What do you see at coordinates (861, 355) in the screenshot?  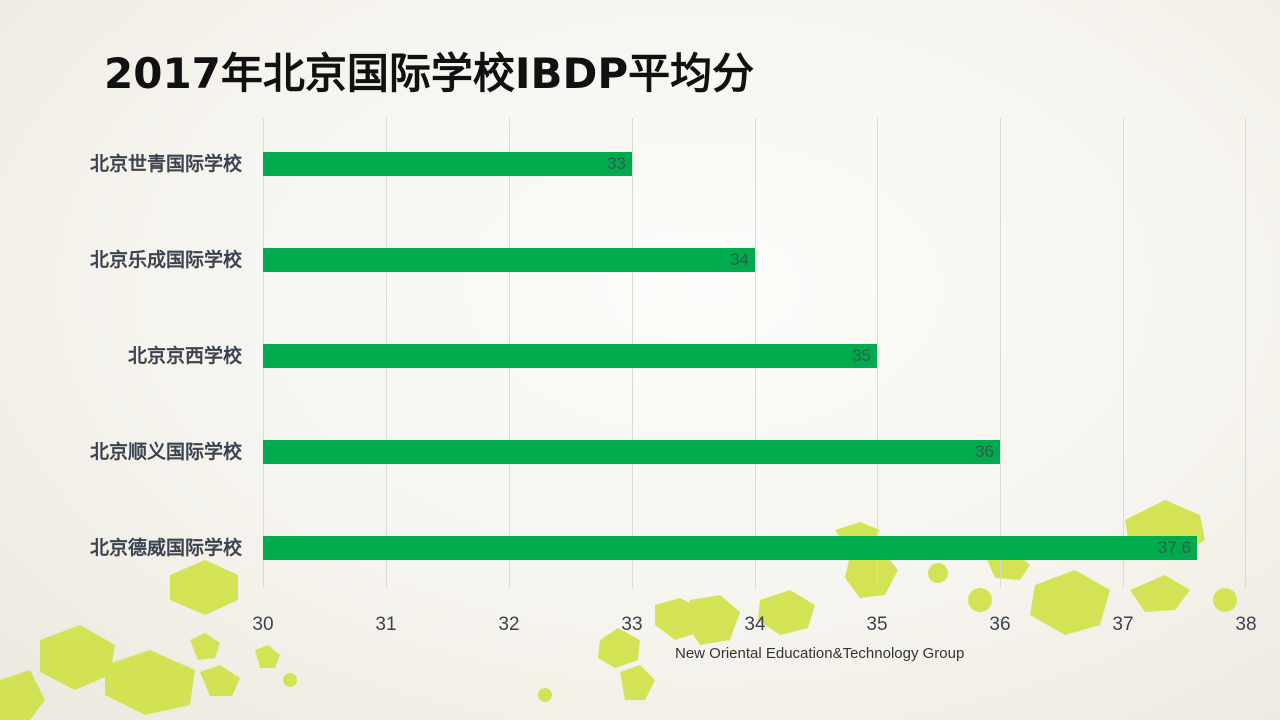 I see `bar-value-label: 35` at bounding box center [861, 355].